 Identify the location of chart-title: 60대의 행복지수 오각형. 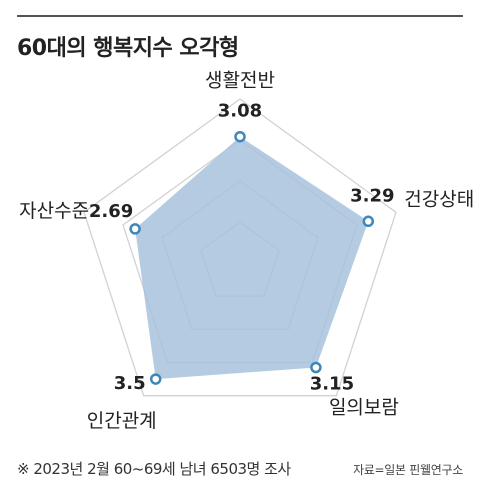
(128, 48).